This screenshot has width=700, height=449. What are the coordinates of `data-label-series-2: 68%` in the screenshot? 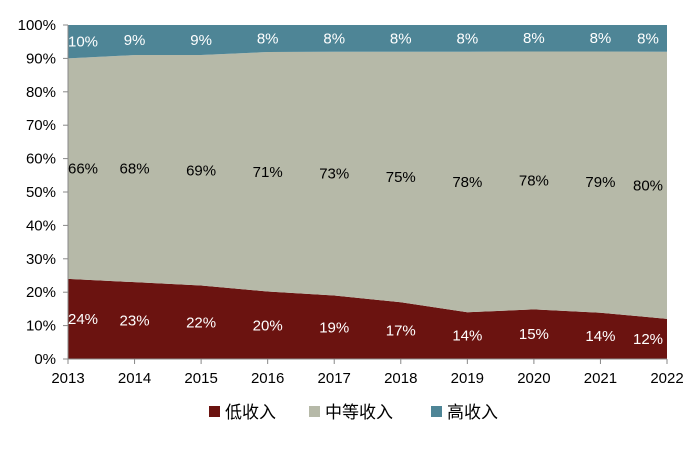 It's located at (135, 169).